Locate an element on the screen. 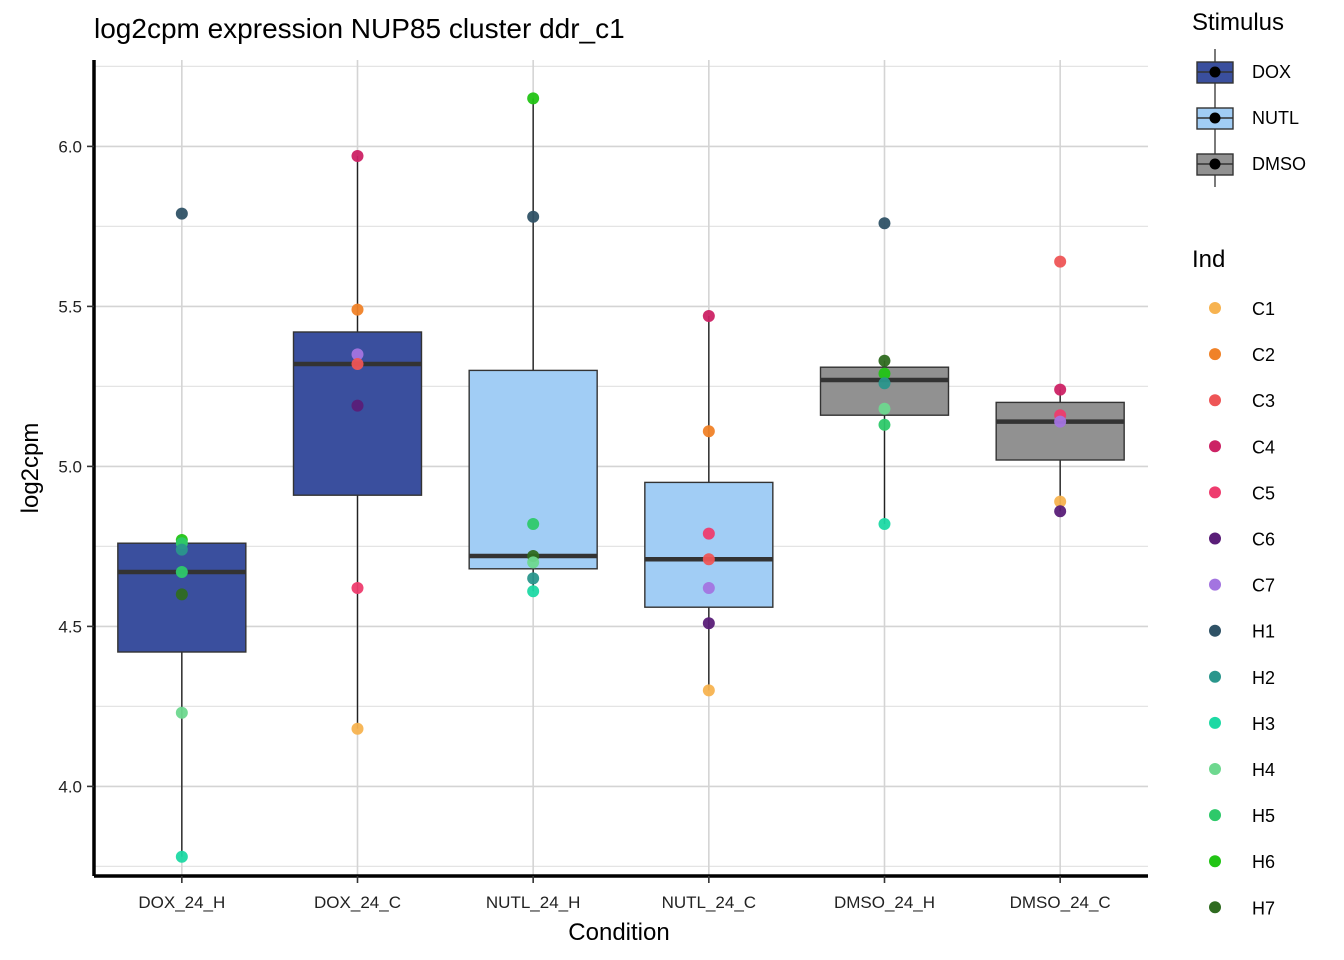 Image resolution: width=1344 pixels, height=960 pixels. legend-ind-key: C7 is located at coordinates (1242, 586).